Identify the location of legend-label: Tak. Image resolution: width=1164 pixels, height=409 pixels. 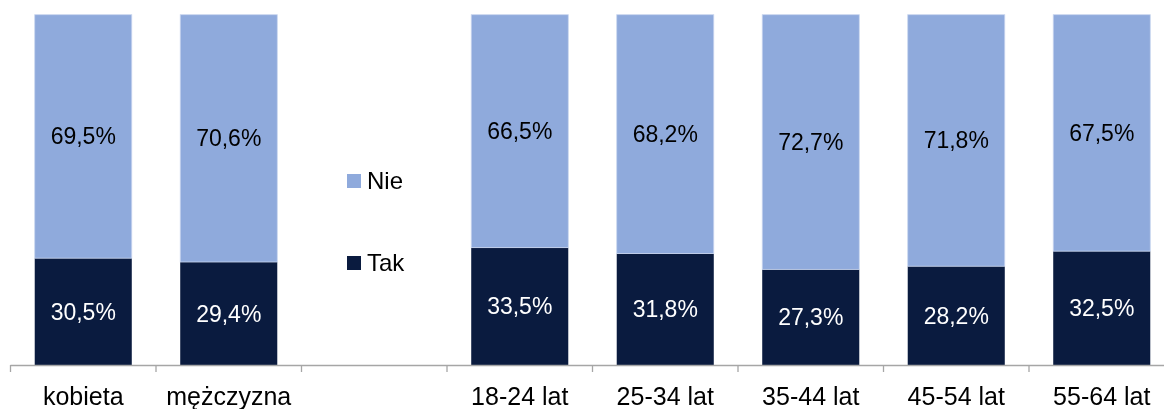
(386, 262).